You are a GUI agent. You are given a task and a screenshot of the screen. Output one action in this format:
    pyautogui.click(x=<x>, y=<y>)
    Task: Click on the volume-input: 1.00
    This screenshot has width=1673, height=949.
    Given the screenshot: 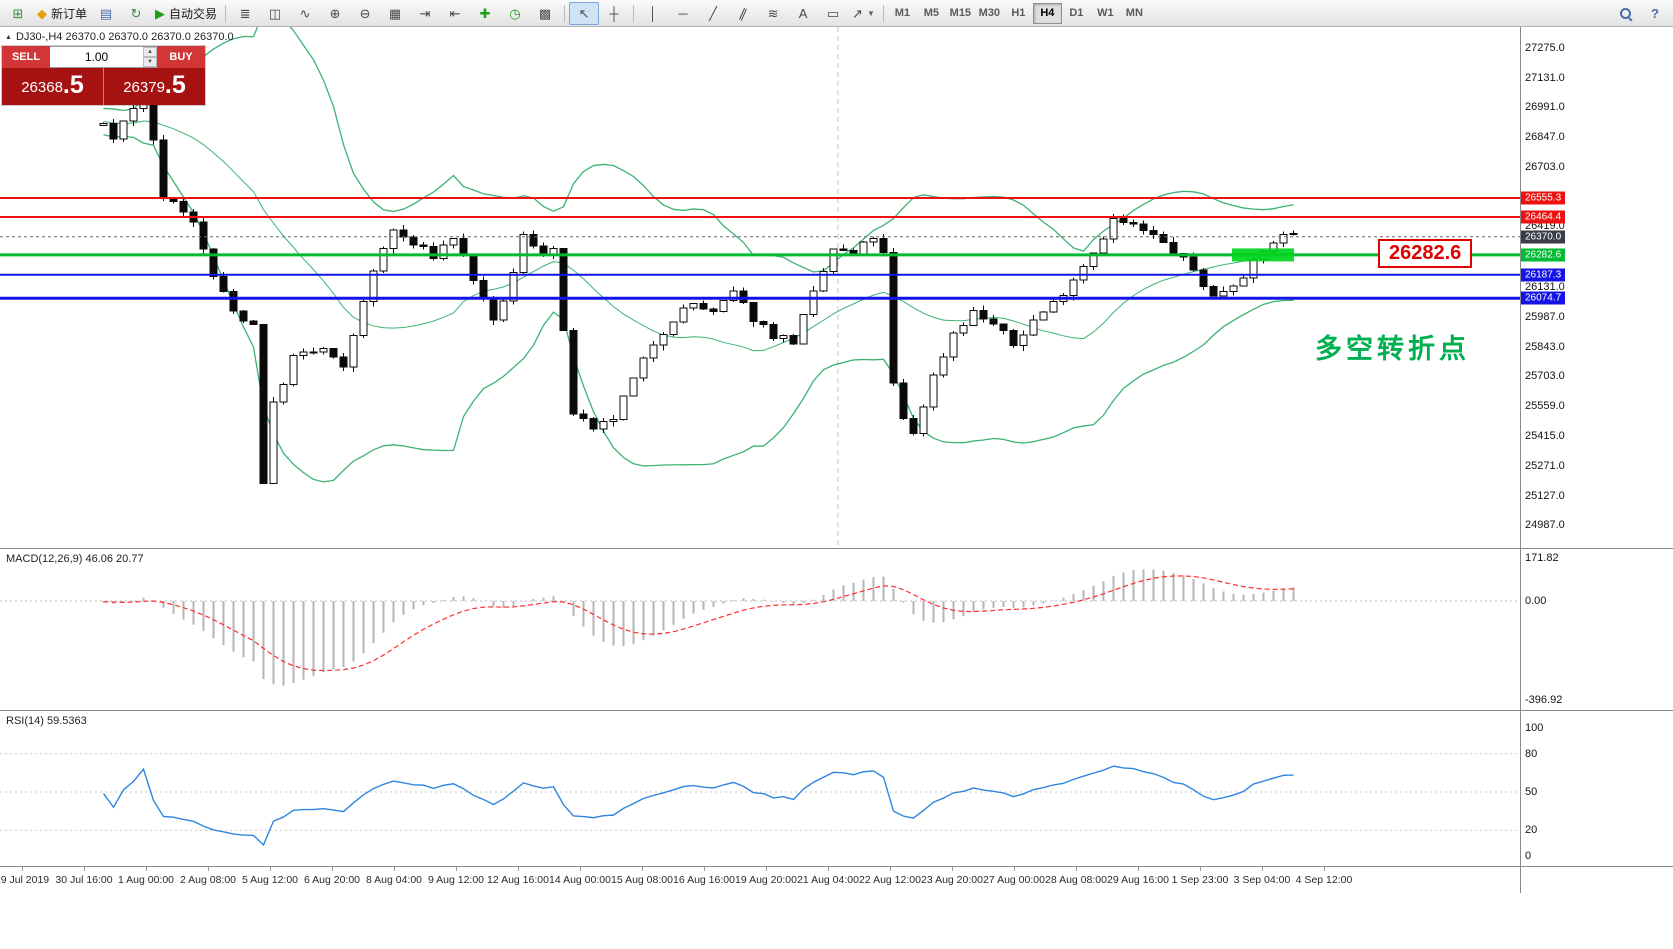 What is the action you would take?
    pyautogui.click(x=96, y=57)
    